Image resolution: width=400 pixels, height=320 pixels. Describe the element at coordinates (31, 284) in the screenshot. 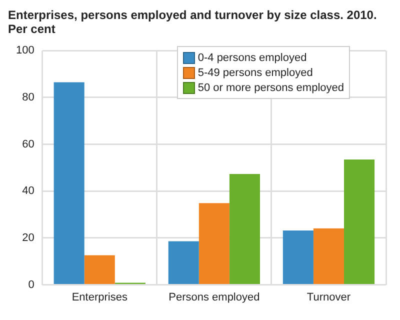

I see `y-tick-label: 0` at that location.